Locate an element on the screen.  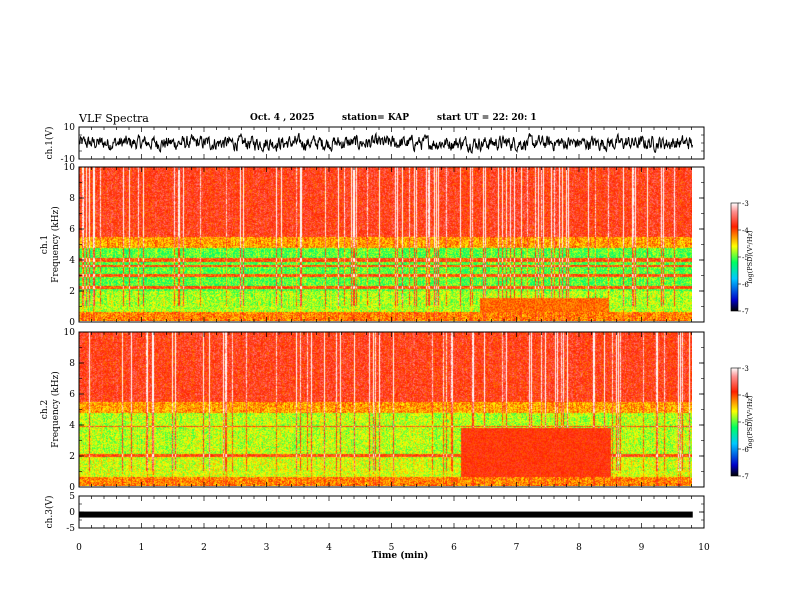
colorbar-label-1: log(PSD)(V²/Hz) is located at coordinates (750, 256).